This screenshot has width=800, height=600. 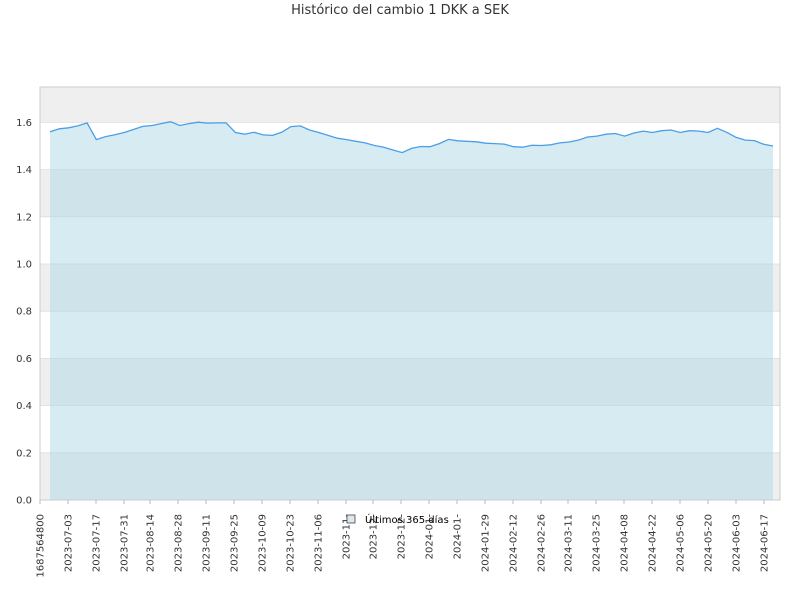 I want to click on x-tick-label: 2024-02-26, so click(x=542, y=543).